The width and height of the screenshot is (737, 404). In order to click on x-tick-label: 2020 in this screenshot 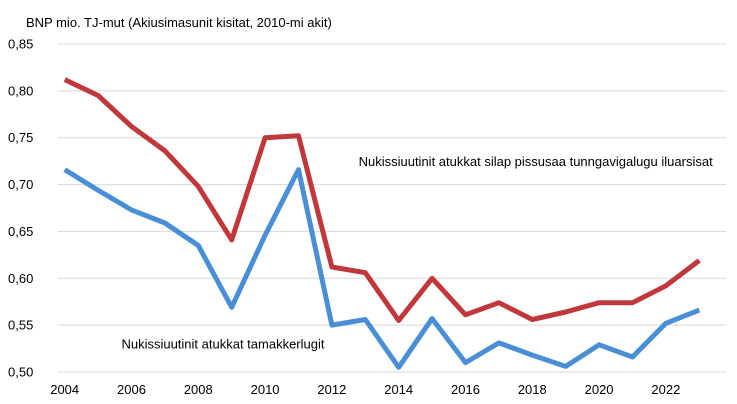, I will do `click(599, 389)`.